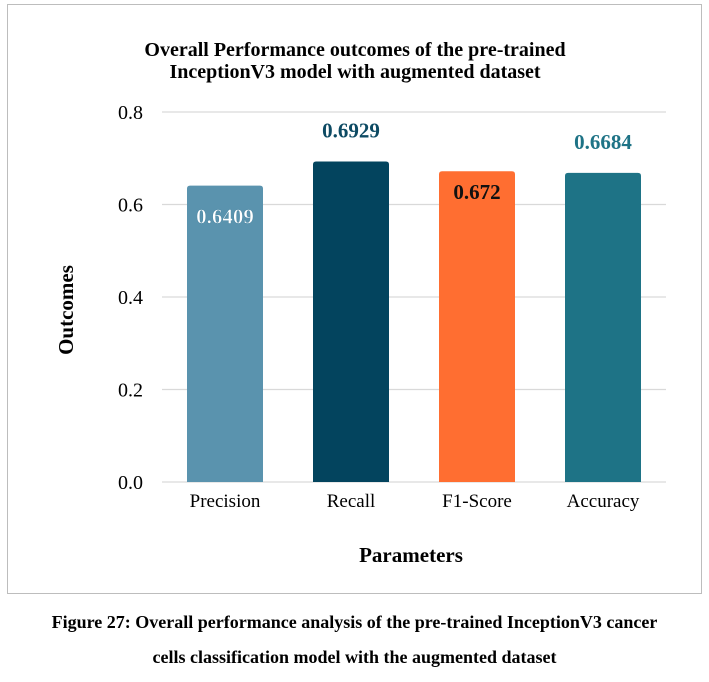 This screenshot has height=682, width=709. I want to click on data-label: 0.6684, so click(603, 142).